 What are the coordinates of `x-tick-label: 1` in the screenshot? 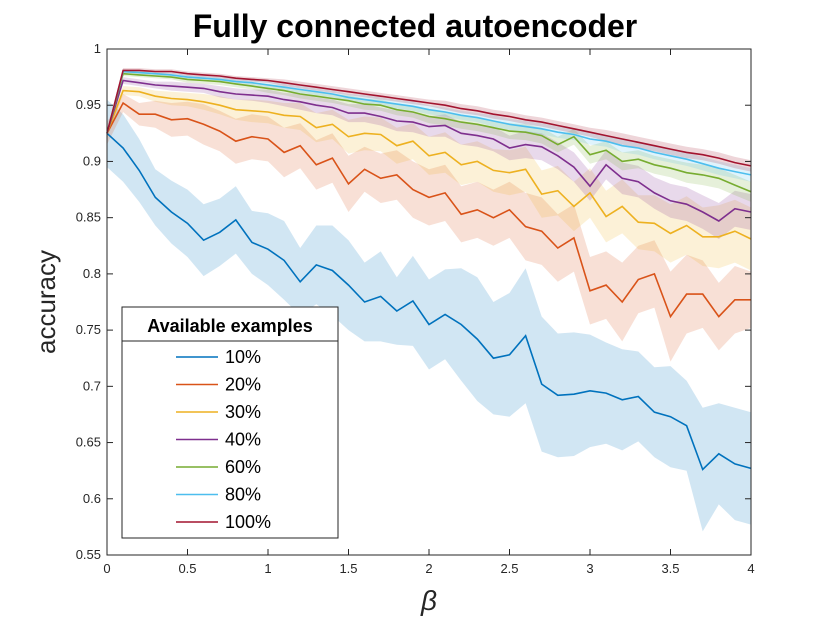 It's located at (267, 568).